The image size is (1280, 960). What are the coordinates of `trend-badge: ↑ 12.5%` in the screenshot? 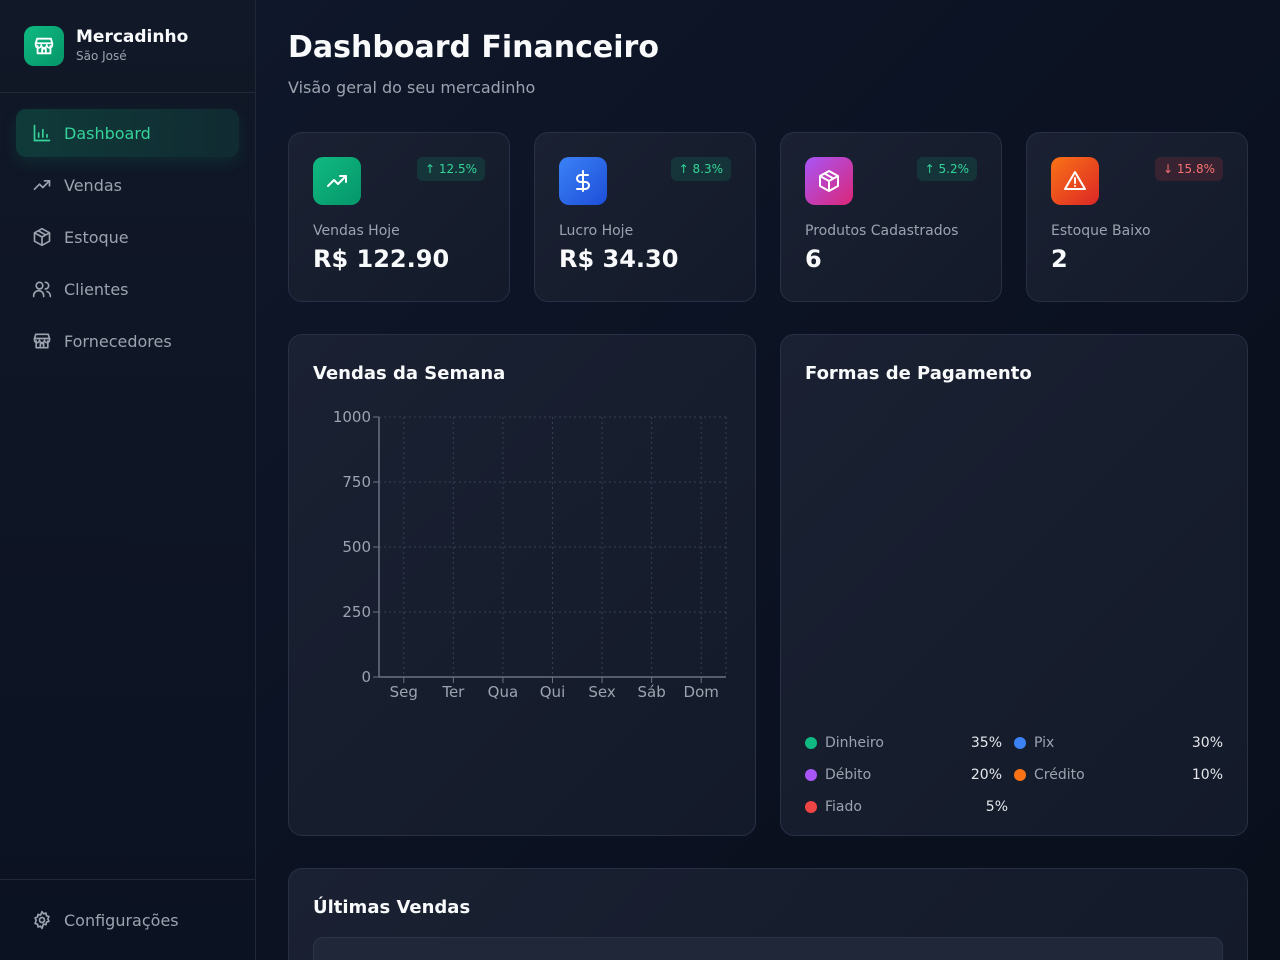 It's located at (451, 169).